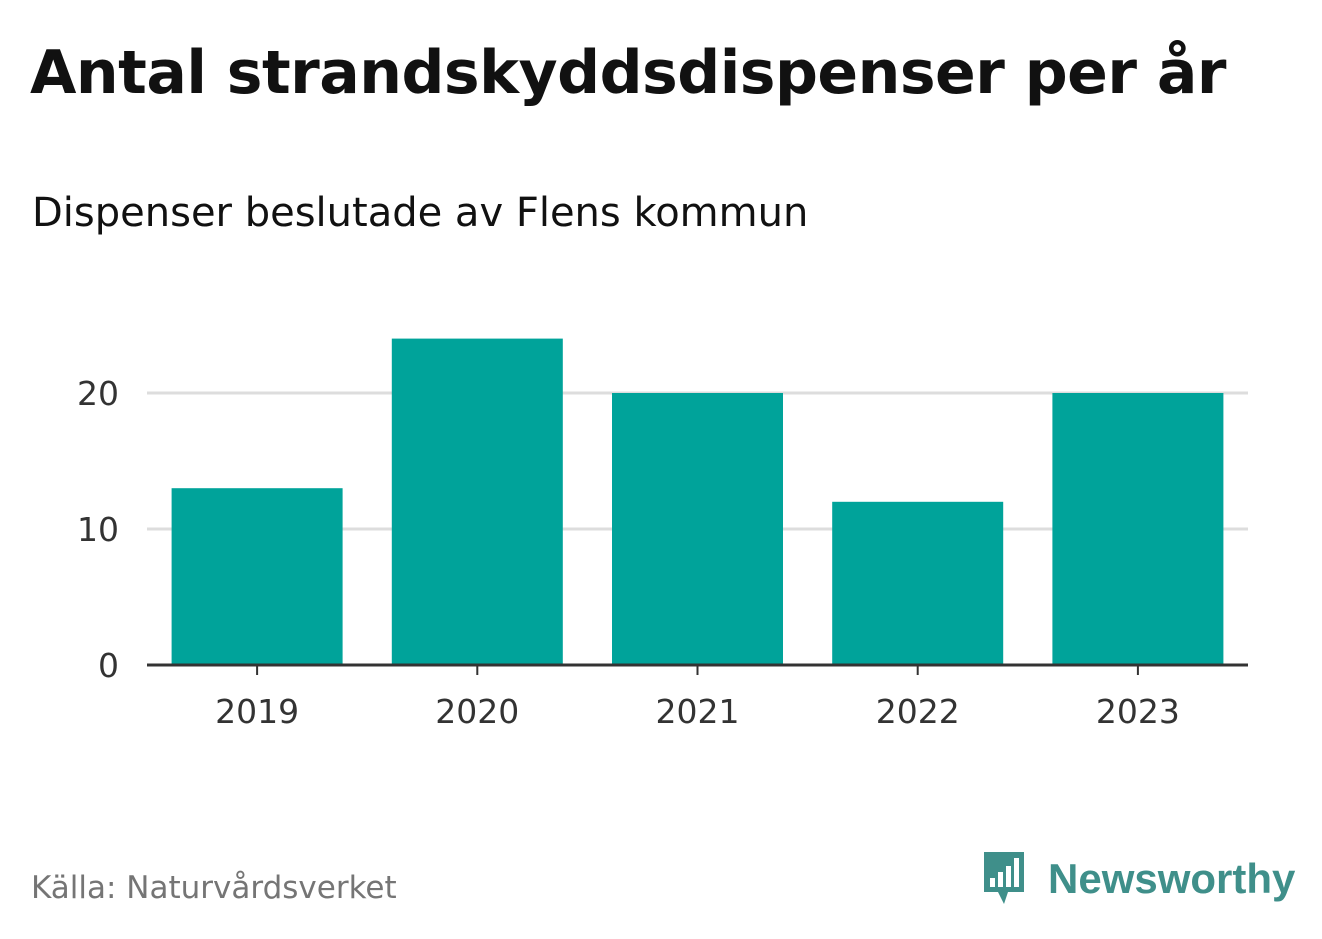 The height and width of the screenshot is (939, 1322). I want to click on chart-title: Antal strandskyddsdispenser per år, so click(628, 73).